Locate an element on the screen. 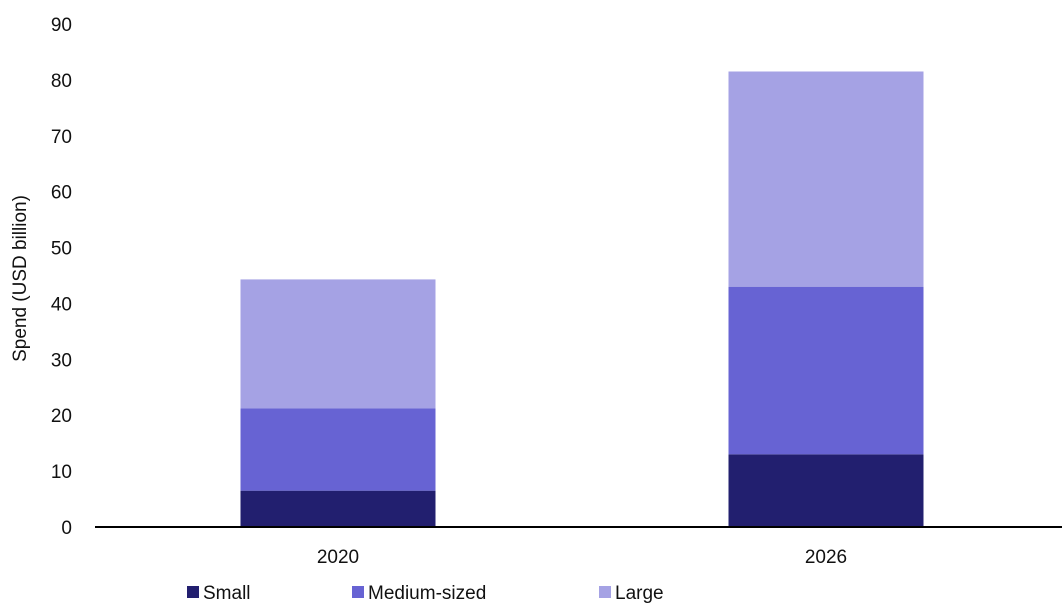 The width and height of the screenshot is (1062, 604). bar-segment-large-2026 is located at coordinates (826, 179).